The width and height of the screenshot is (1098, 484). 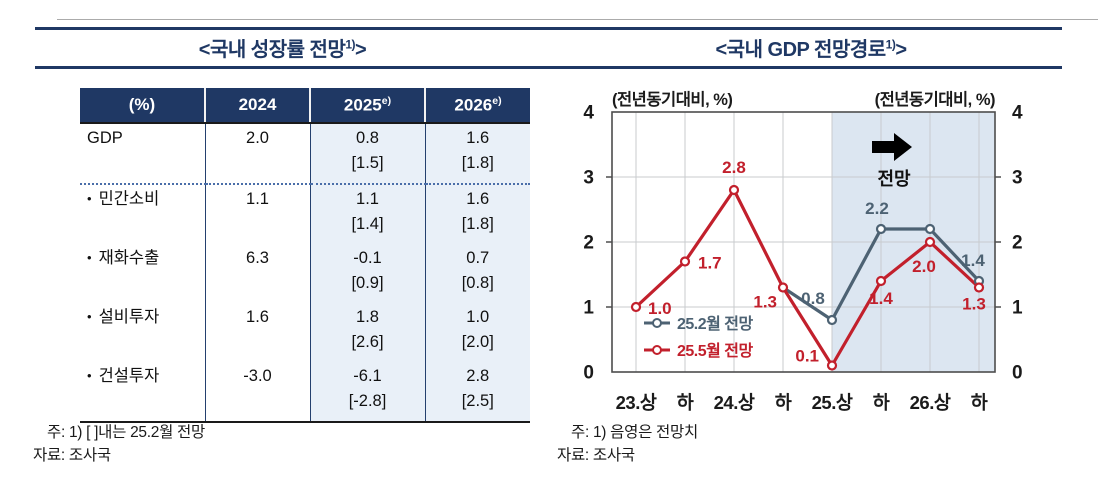 I want to click on row-label: • 재화수출, so click(x=123, y=258).